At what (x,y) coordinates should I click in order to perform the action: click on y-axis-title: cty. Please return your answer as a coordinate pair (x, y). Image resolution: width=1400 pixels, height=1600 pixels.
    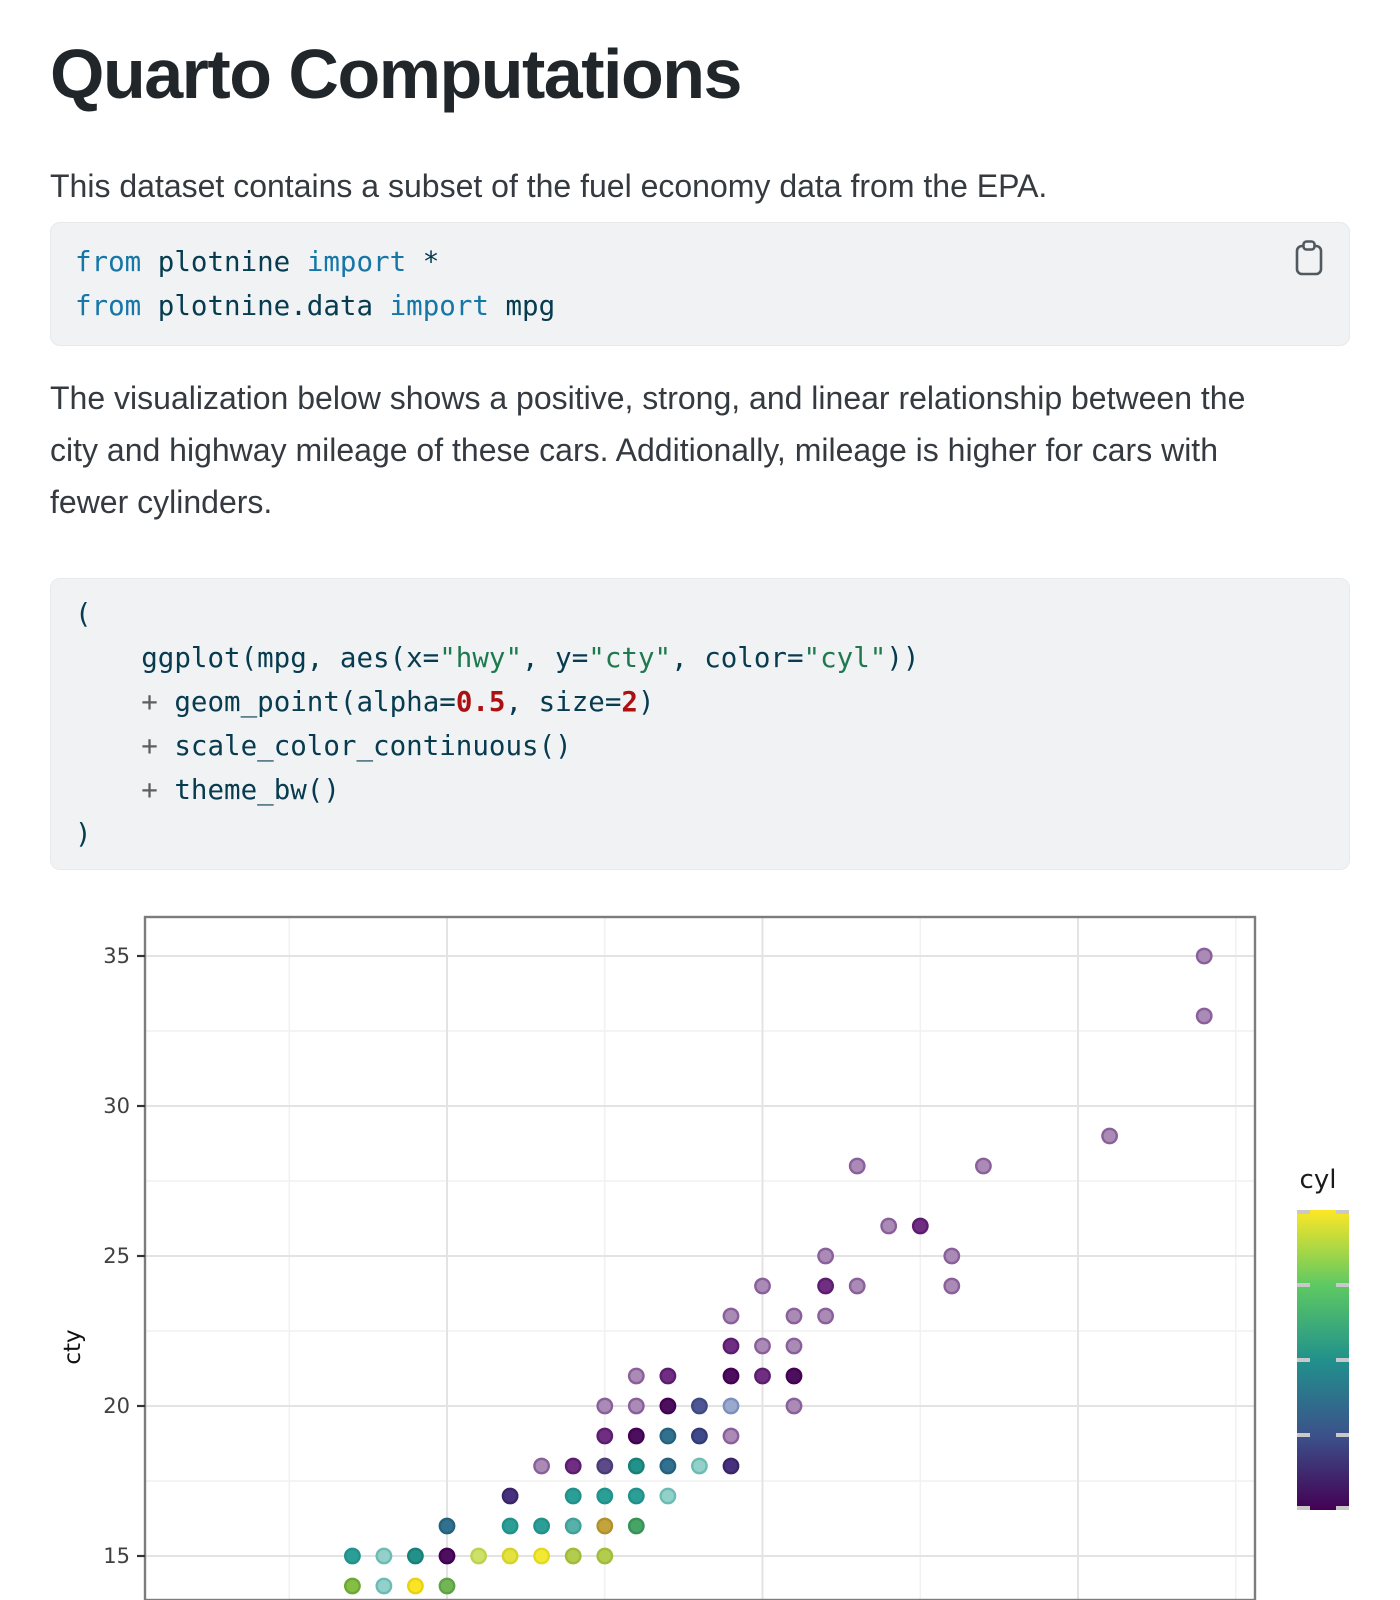
    Looking at the image, I should click on (73, 1346).